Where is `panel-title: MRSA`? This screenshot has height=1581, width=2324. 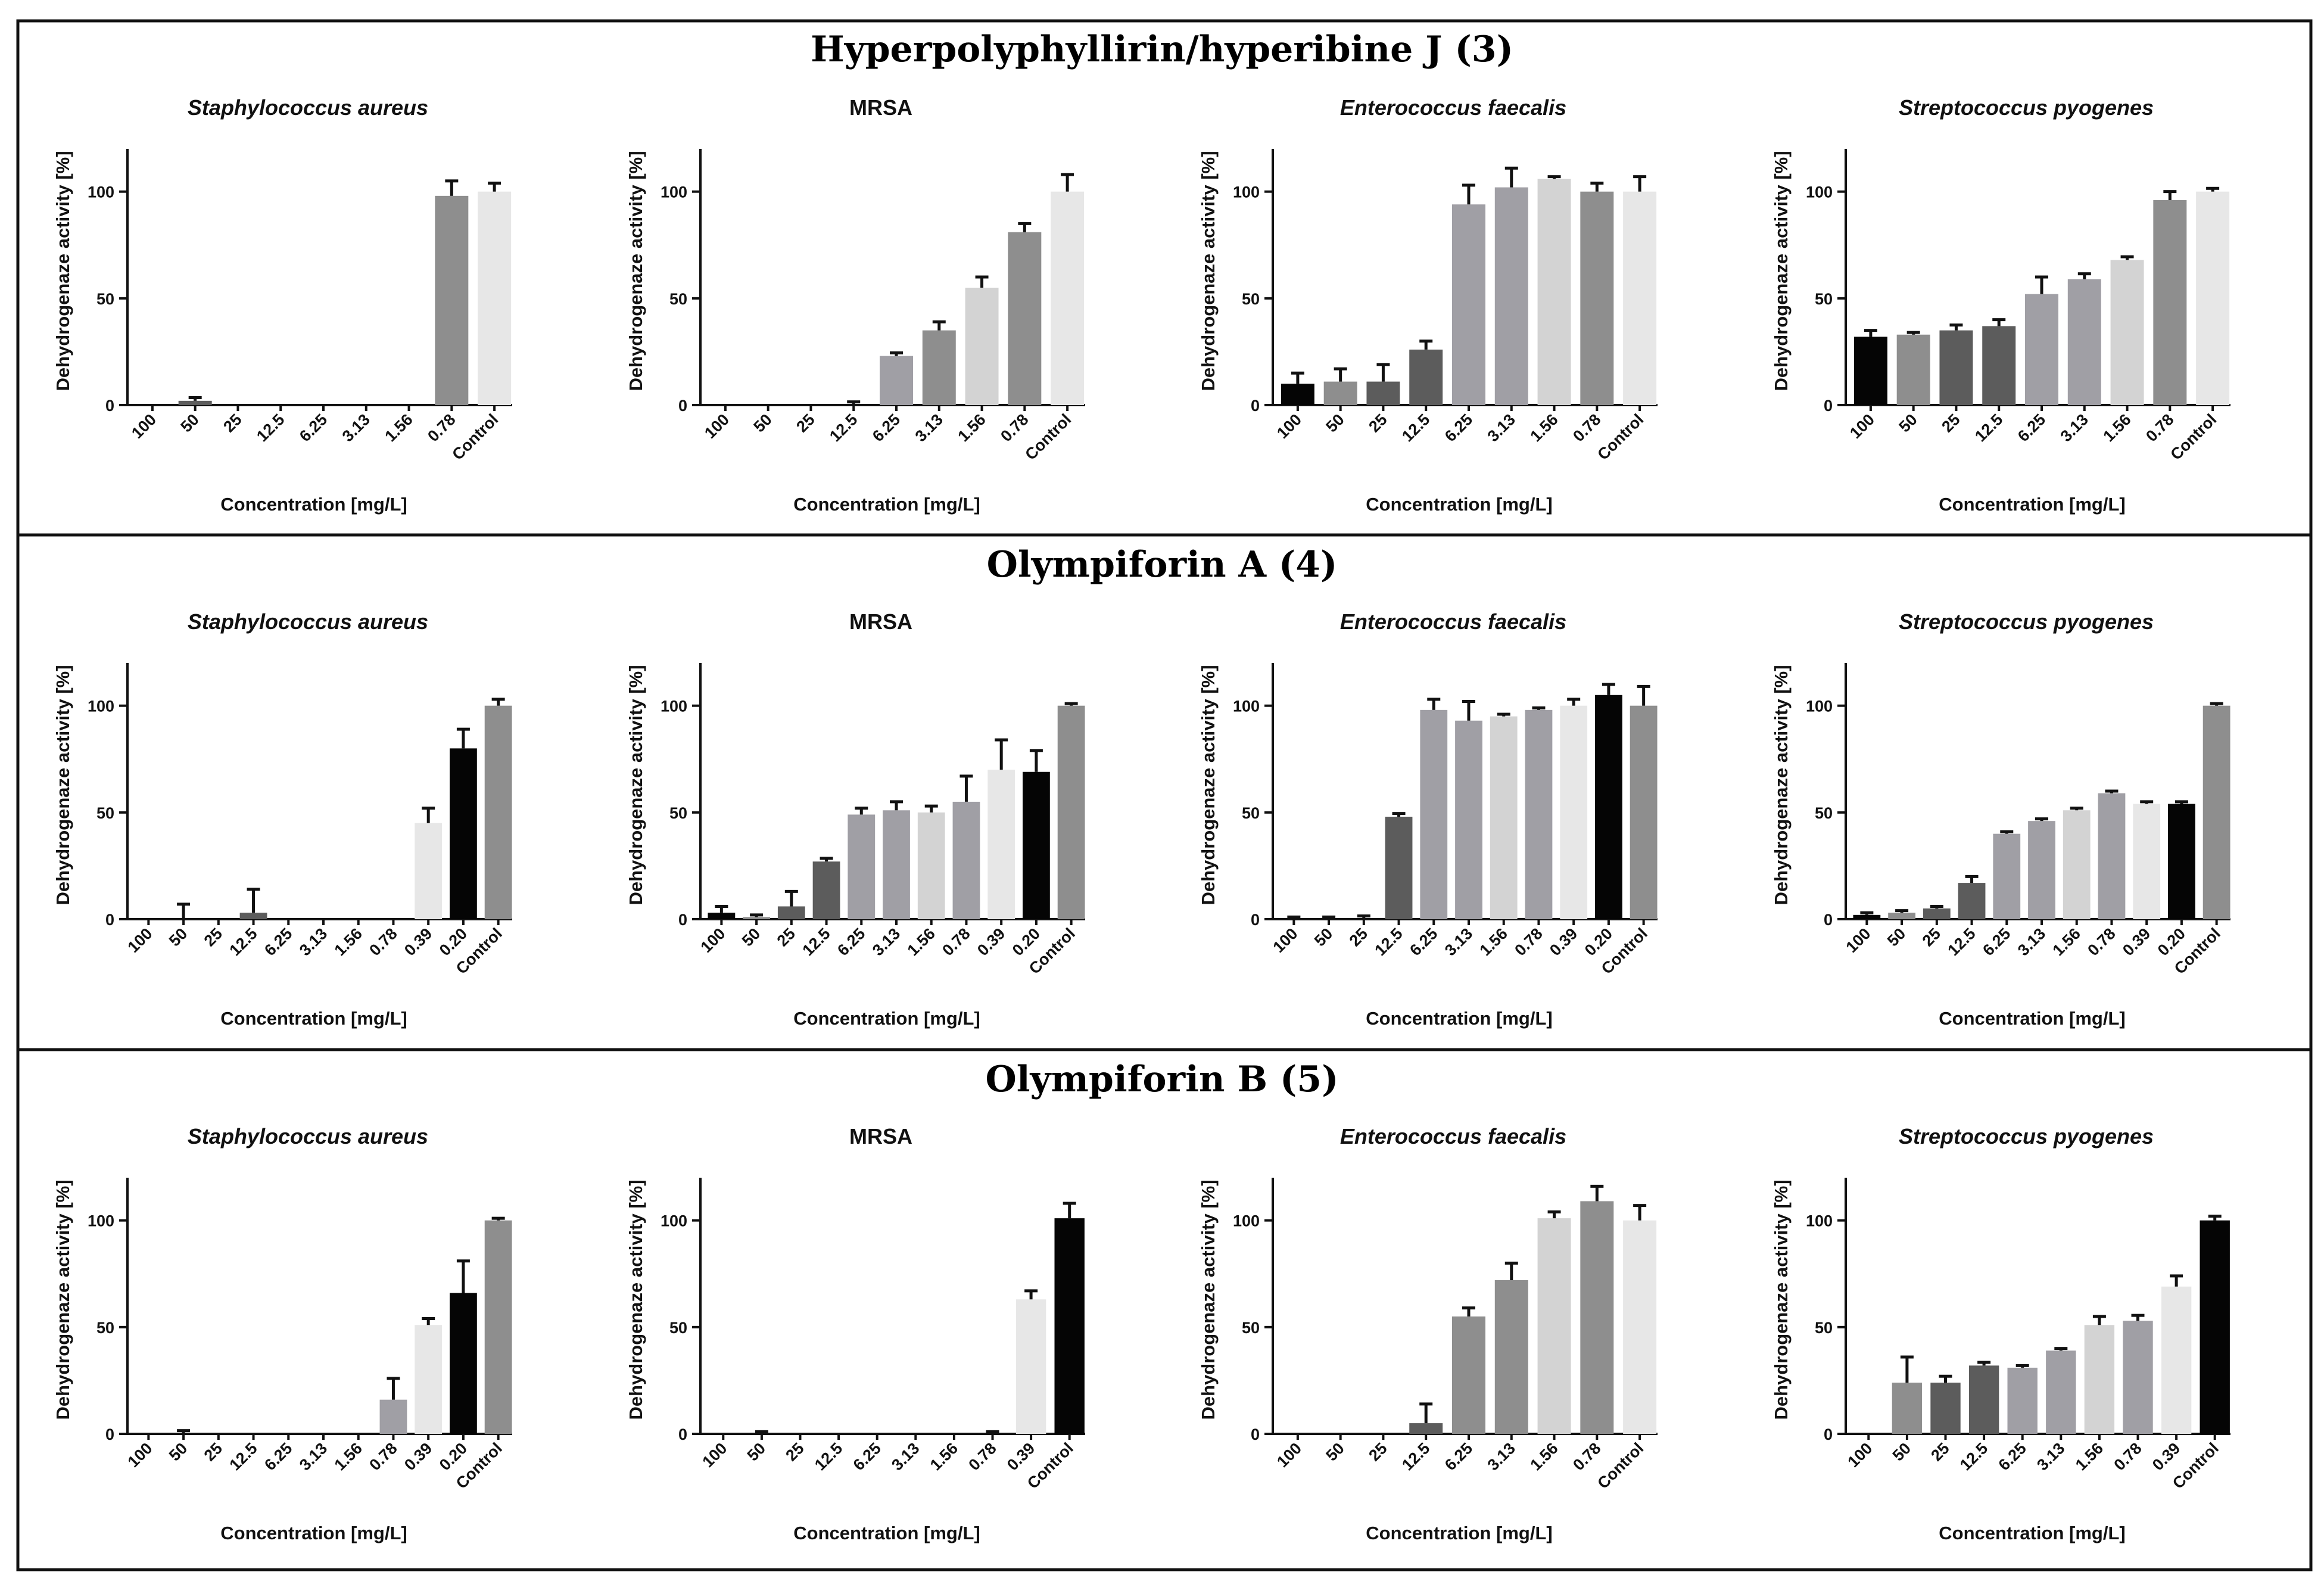
panel-title: MRSA is located at coordinates (880, 621).